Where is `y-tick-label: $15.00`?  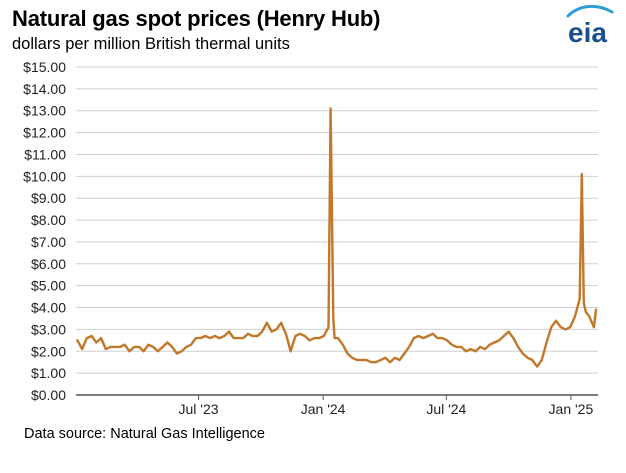
y-tick-label: $15.00 is located at coordinates (44, 67).